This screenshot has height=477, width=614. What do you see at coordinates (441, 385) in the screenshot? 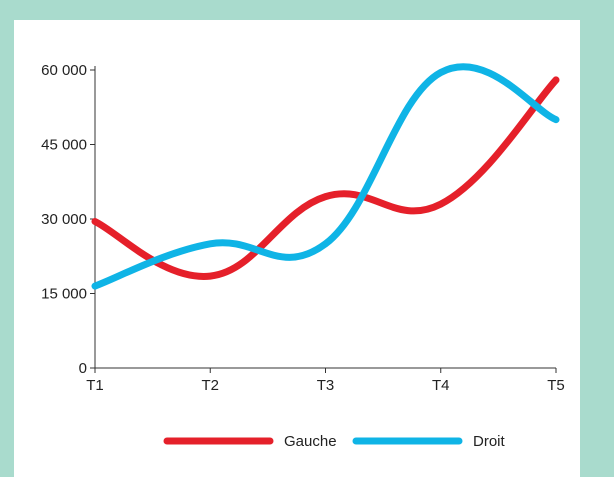
I see `x-tick-label: T4` at bounding box center [441, 385].